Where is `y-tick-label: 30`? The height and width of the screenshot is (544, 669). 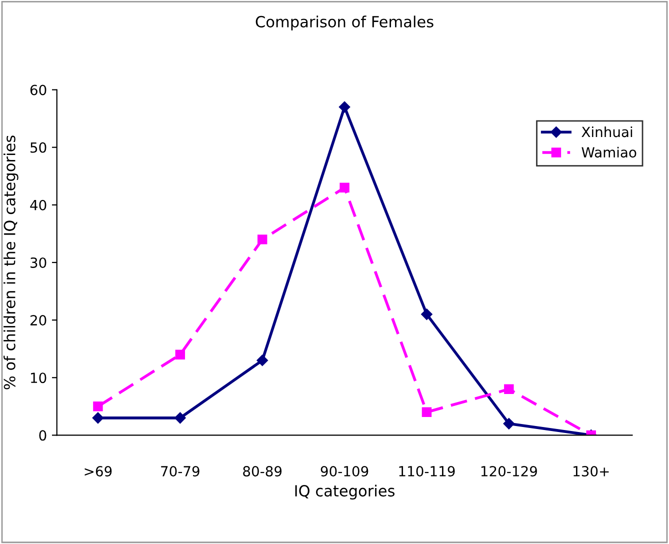 y-tick-label: 30 is located at coordinates (38, 262).